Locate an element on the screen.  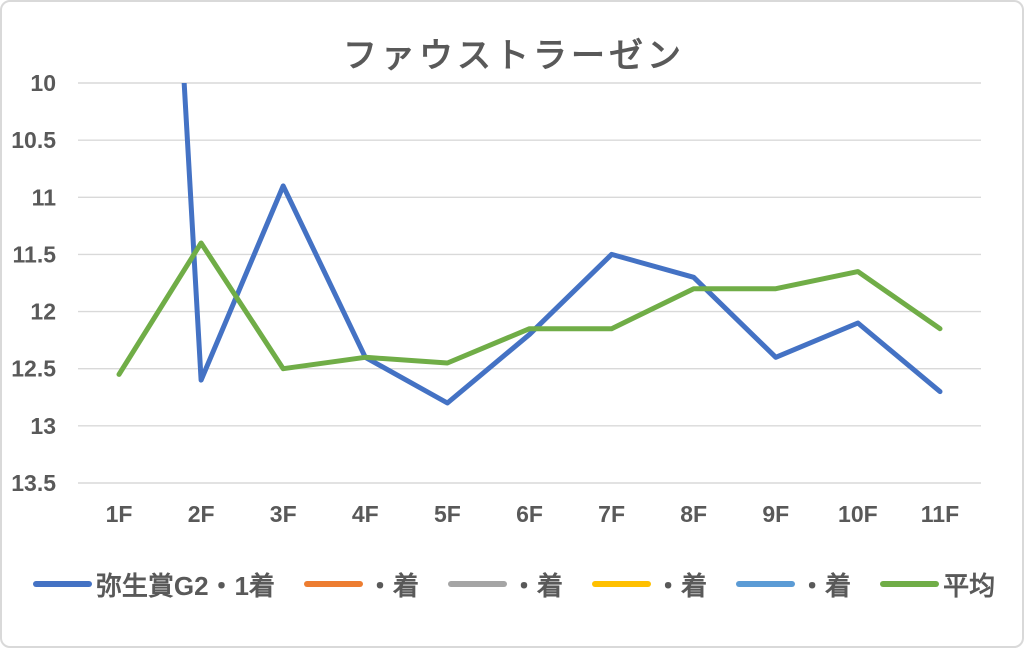
x-axis-tick-label: 5F is located at coordinates (447, 514).